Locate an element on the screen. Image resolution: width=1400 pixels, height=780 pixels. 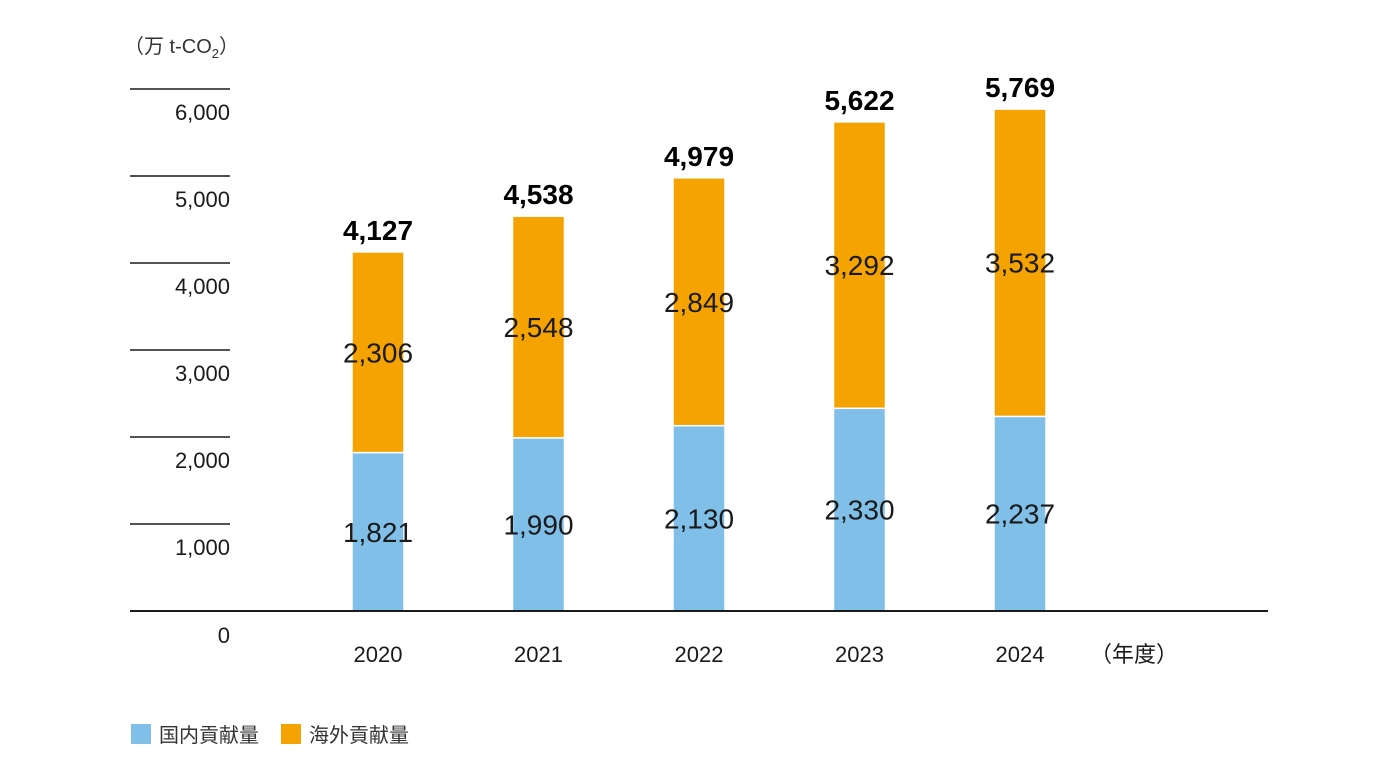
x-tick-label: 2022 is located at coordinates (699, 654).